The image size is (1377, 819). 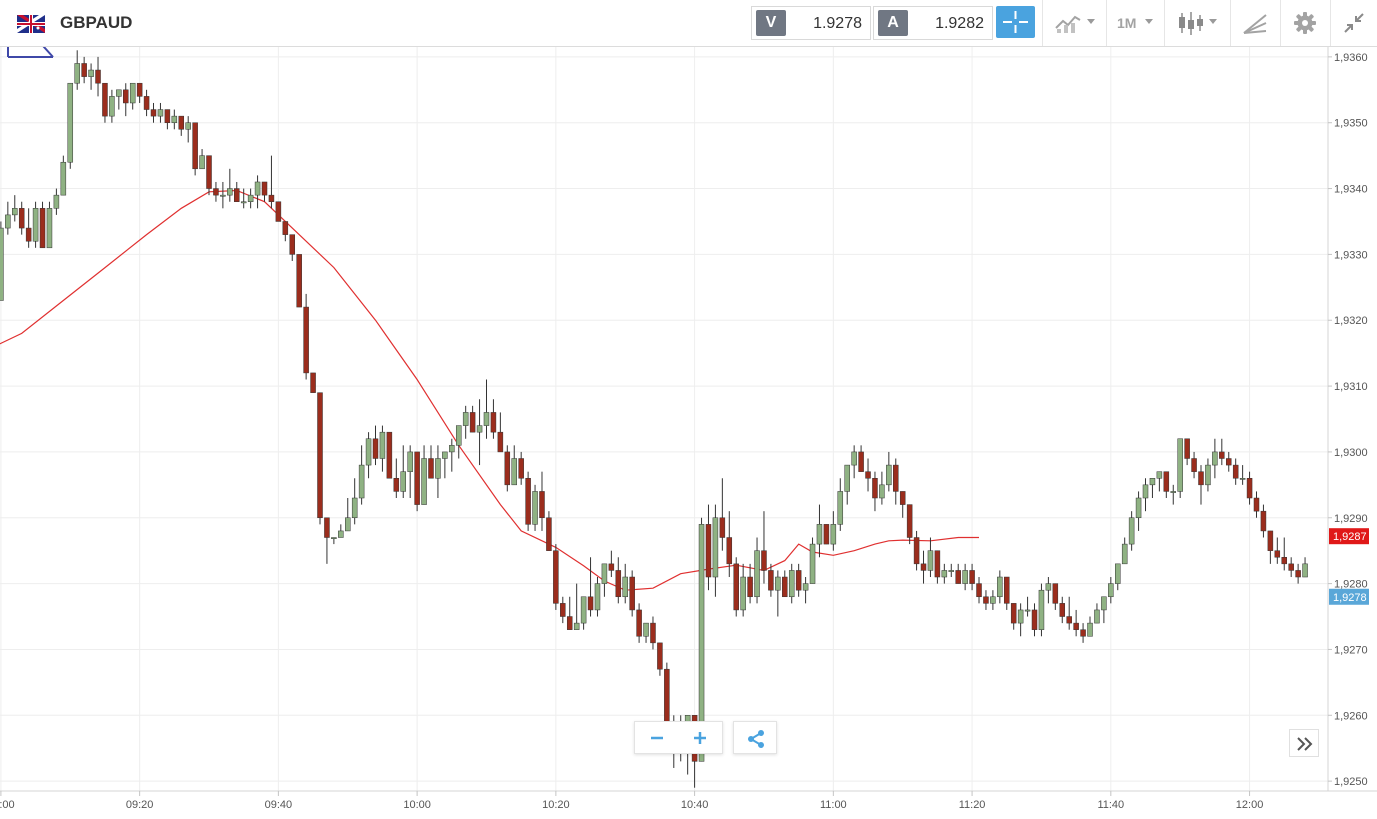 I want to click on price-tick-label: 1,9300, so click(x=1351, y=453).